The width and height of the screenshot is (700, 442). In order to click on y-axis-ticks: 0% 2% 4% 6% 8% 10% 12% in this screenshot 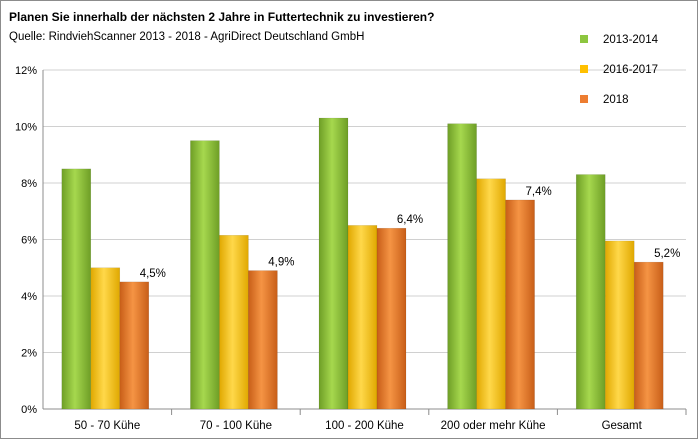, I will do `click(26, 240)`.